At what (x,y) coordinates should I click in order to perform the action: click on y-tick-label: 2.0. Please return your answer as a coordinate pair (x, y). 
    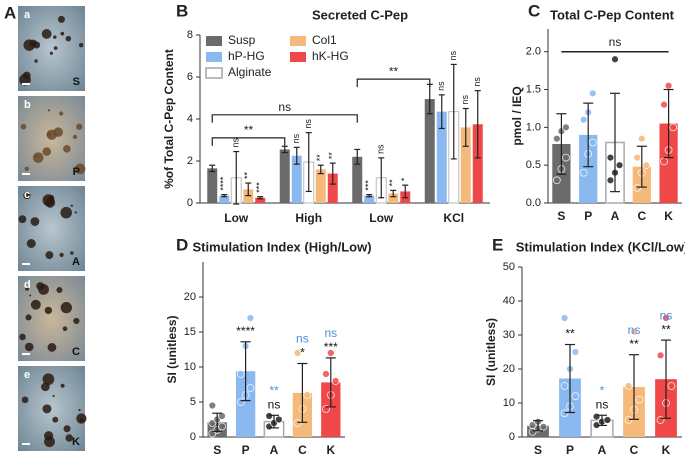
    Looking at the image, I should click on (533, 52).